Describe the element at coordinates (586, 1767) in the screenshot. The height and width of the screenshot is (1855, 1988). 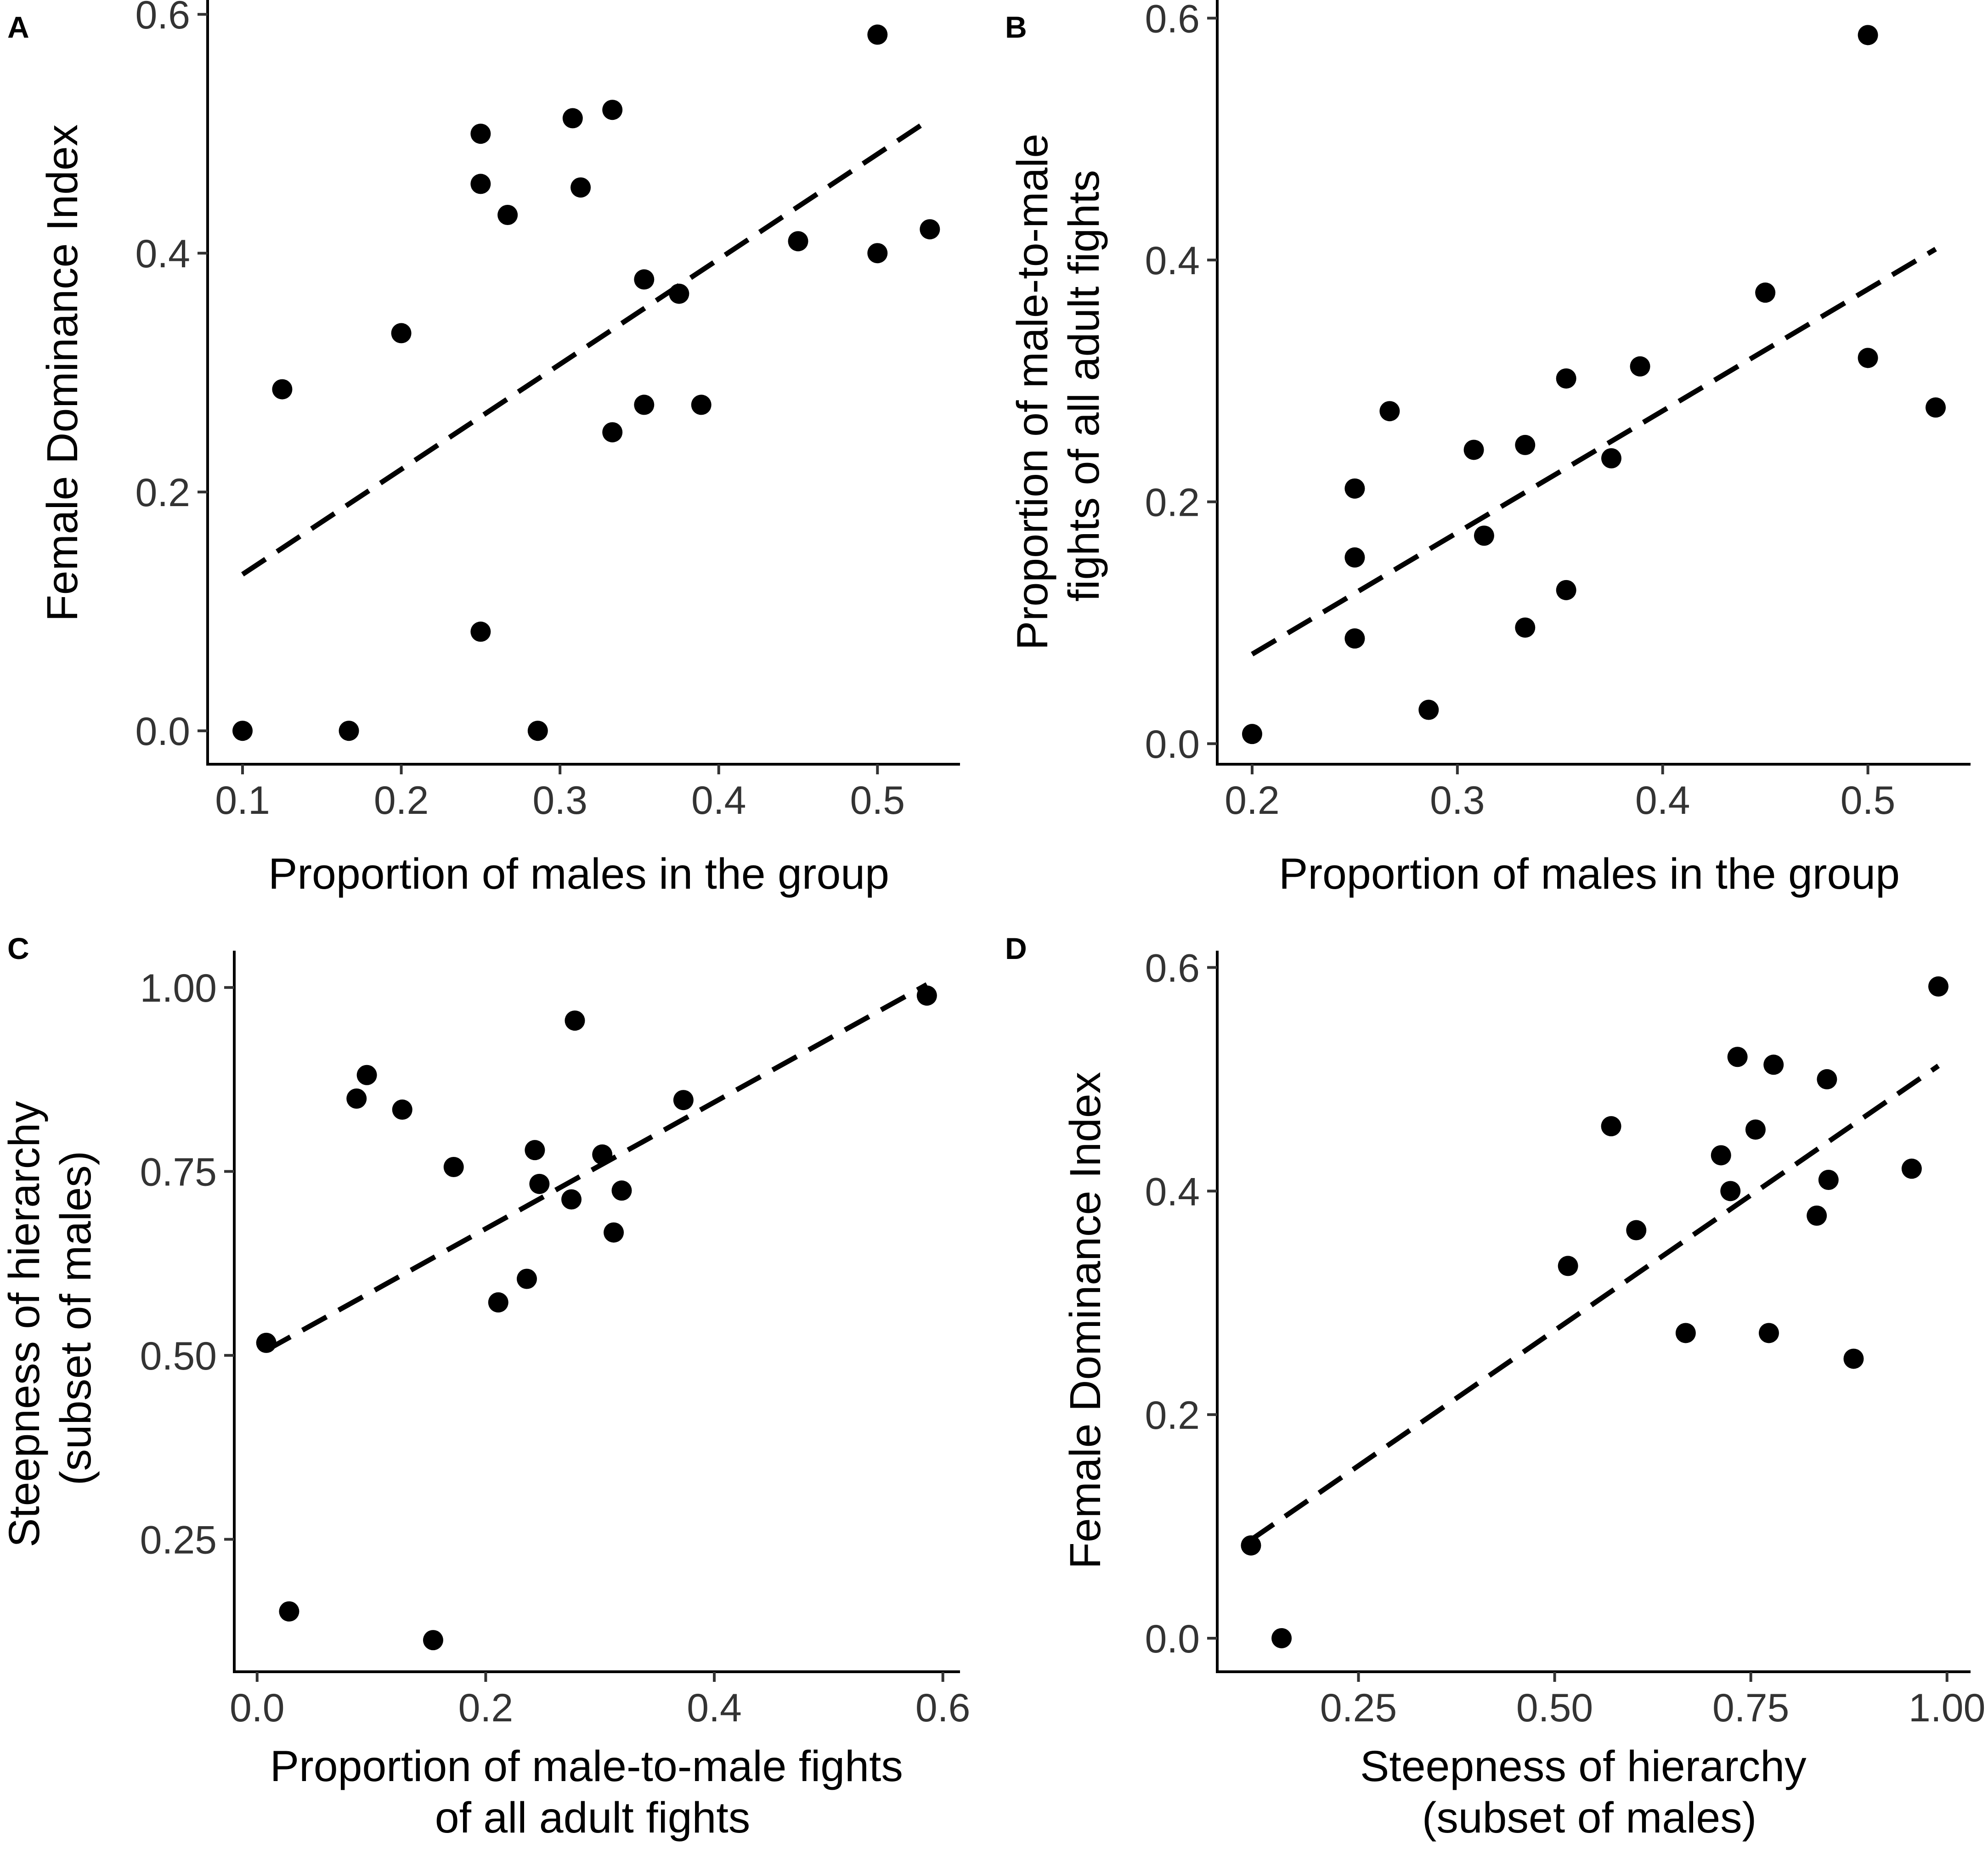
I see `panel-c-x-axis-title-line-1: Proportion of male-to-male fights` at that location.